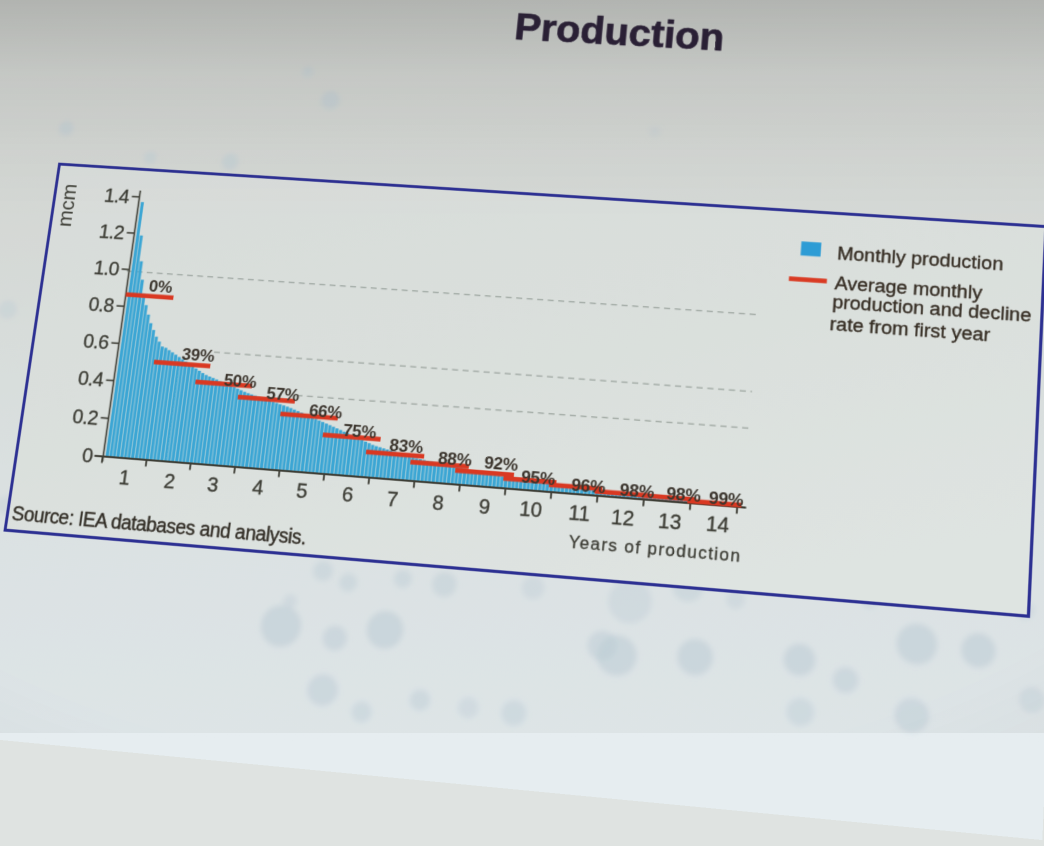  Describe the element at coordinates (407, 447) in the screenshot. I see `svg-text: 83%` at that location.